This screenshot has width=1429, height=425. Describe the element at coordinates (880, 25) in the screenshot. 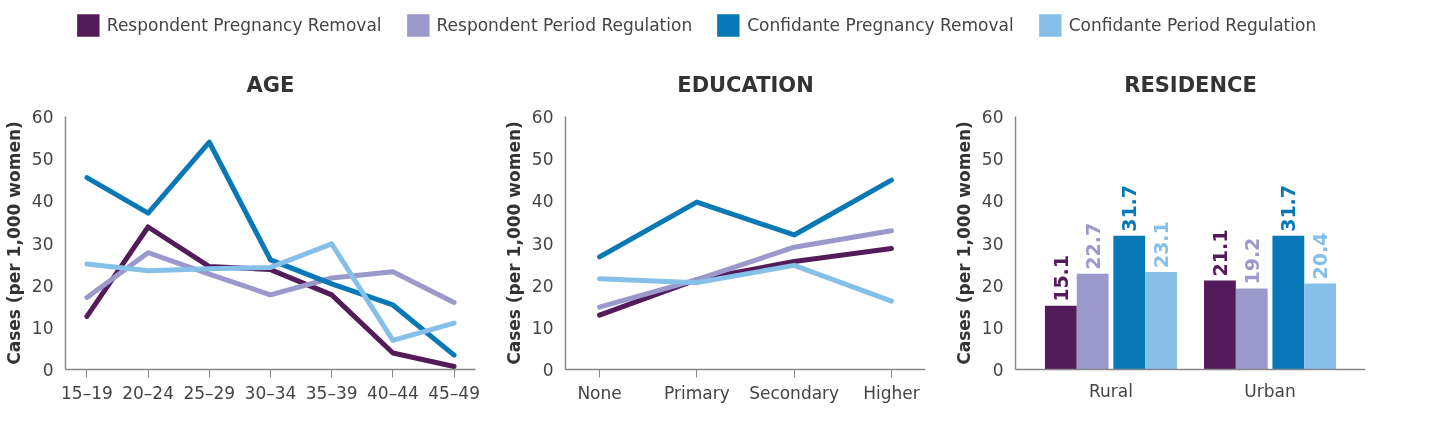

I see `legend-label: Confidante Pregnancy Removal` at that location.